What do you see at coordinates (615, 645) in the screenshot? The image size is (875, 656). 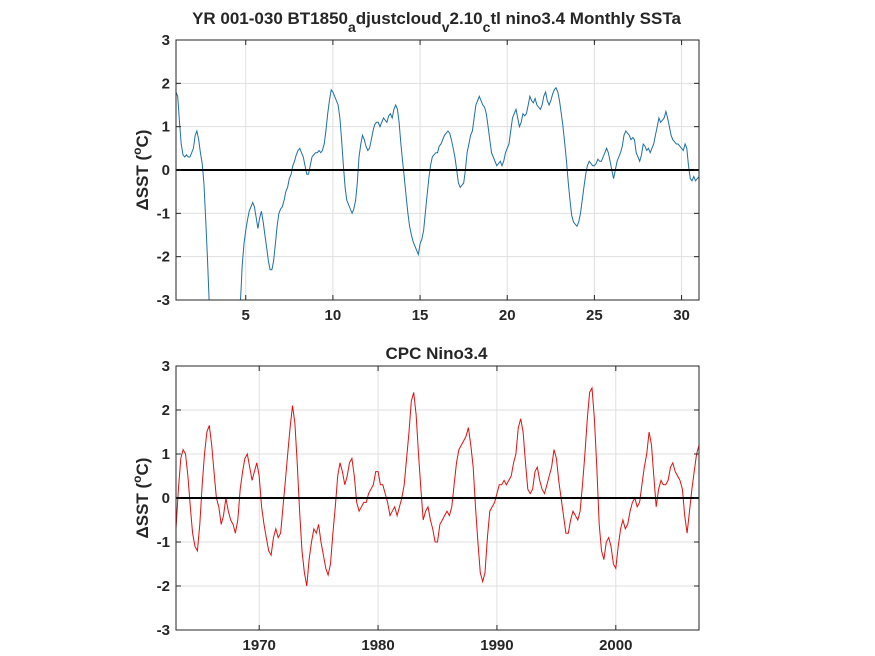 I see `bottom-x-tick-label: 2000` at bounding box center [615, 645].